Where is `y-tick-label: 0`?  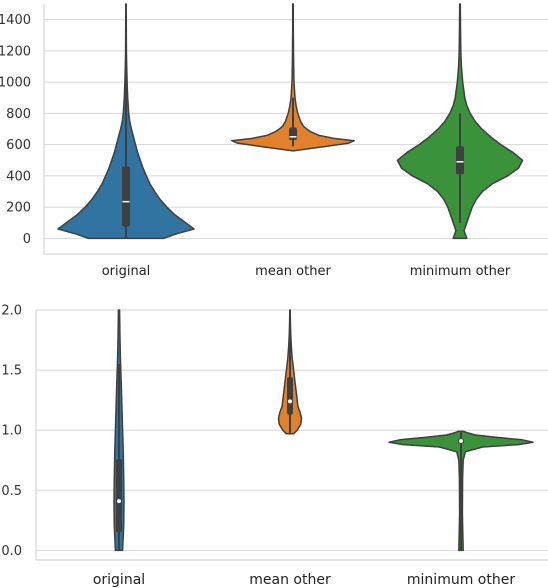
y-tick-label: 0 is located at coordinates (27, 239).